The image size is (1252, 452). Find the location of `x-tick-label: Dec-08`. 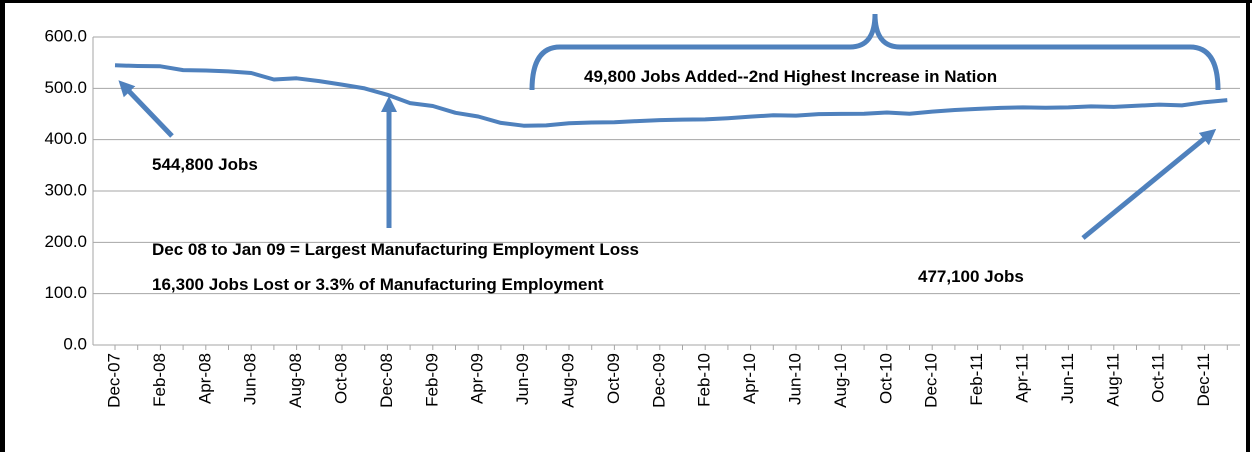

x-tick-label: Dec-08 is located at coordinates (386, 380).